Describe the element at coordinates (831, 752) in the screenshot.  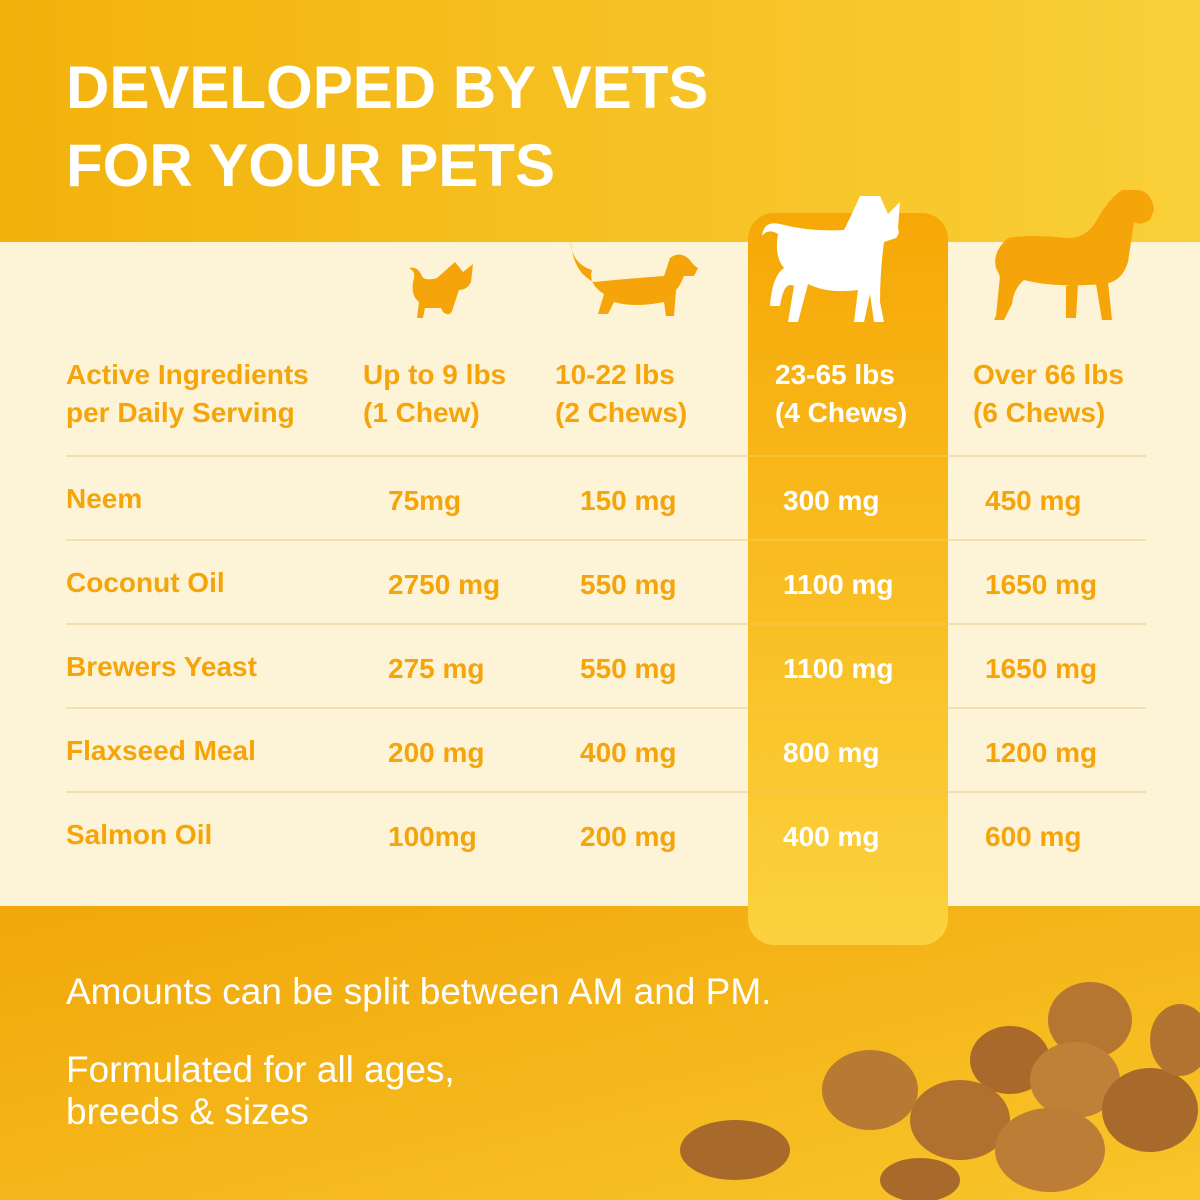
I see `dose-value: 800 mg` at that location.